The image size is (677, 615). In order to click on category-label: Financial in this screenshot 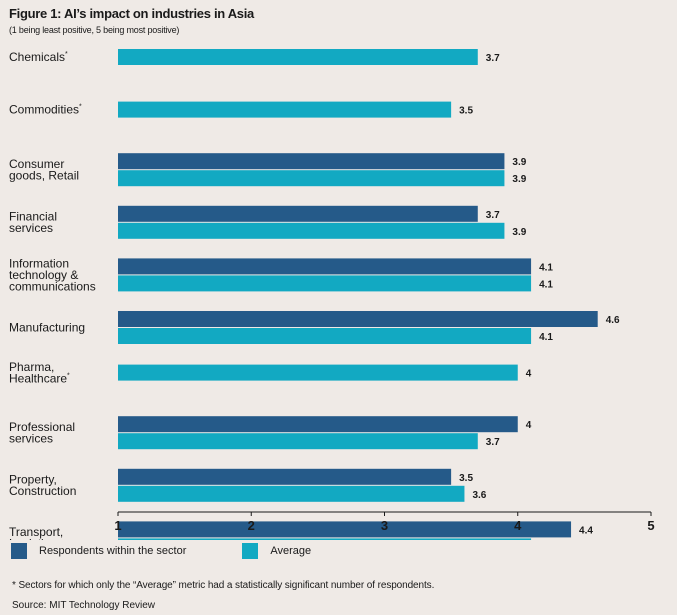, I will do `click(33, 217)`.